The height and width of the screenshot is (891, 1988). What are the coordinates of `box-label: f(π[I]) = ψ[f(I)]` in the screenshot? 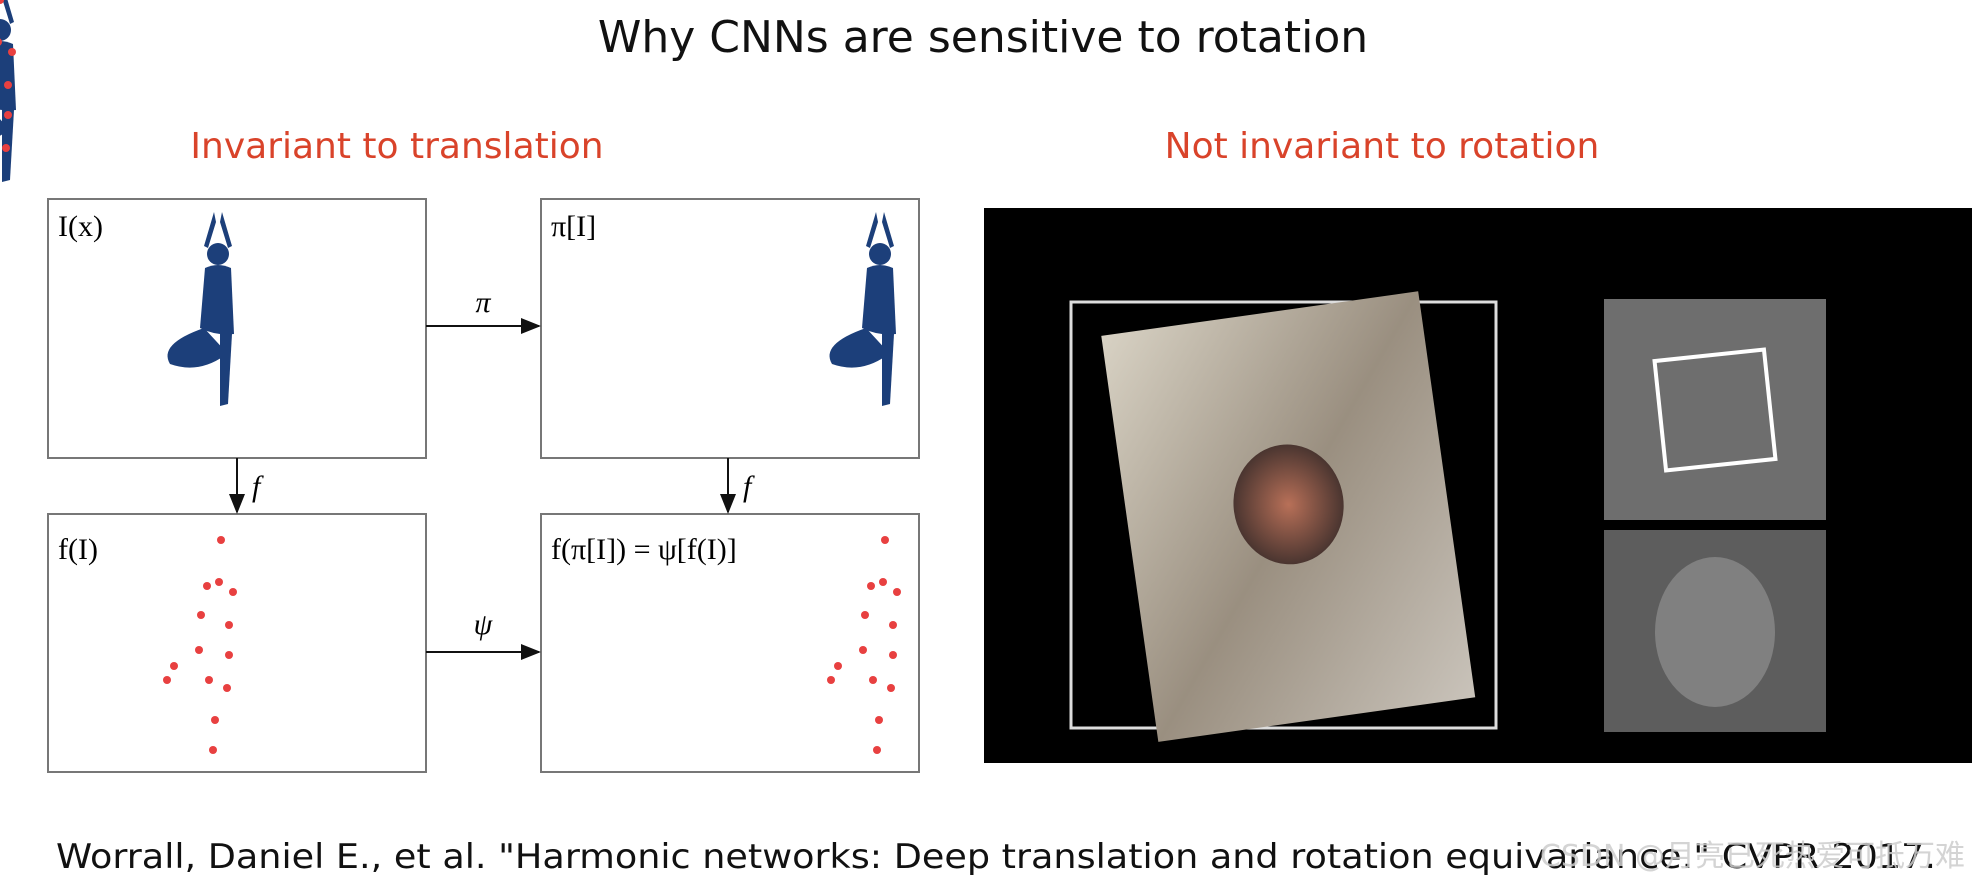 It's located at (644, 549).